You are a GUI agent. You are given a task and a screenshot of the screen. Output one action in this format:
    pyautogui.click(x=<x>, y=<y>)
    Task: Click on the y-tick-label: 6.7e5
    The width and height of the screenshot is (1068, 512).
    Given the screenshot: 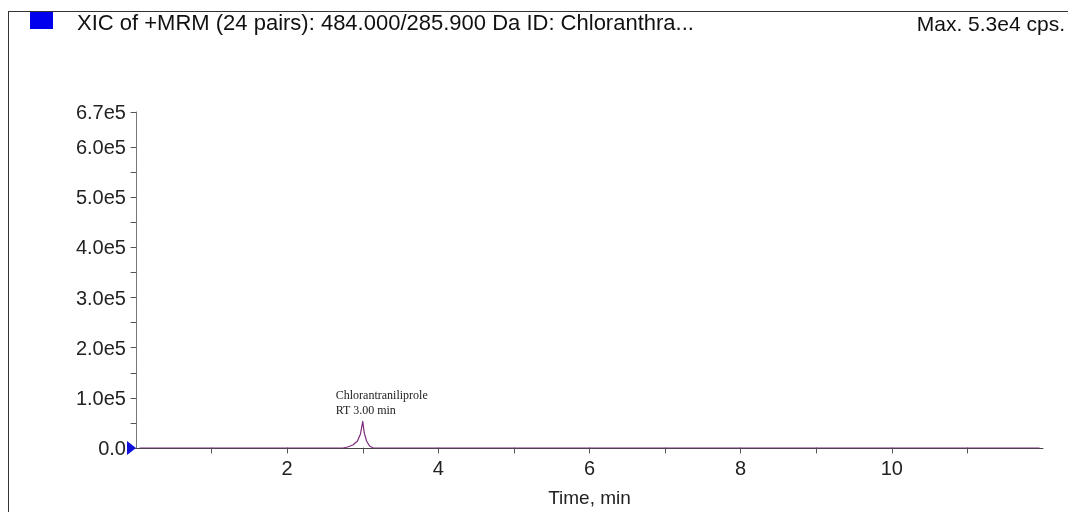 What is the action you would take?
    pyautogui.click(x=100, y=112)
    